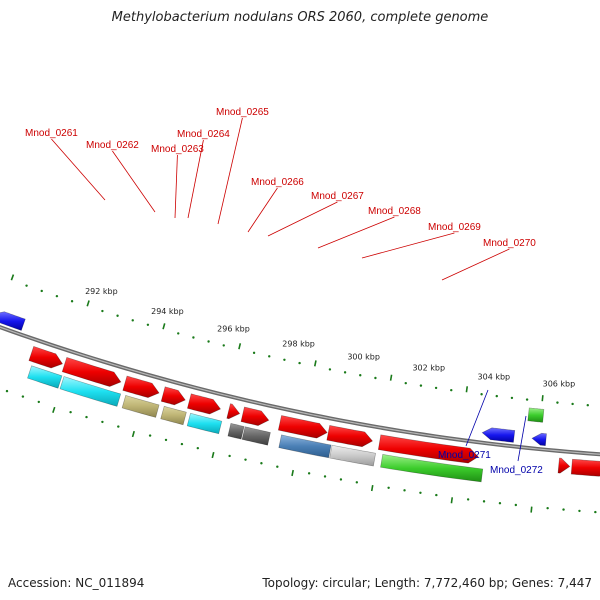 The width and height of the screenshot is (600, 600). Describe the element at coordinates (51, 133) in the screenshot. I see `gene-label: Mnod_0261` at that location.